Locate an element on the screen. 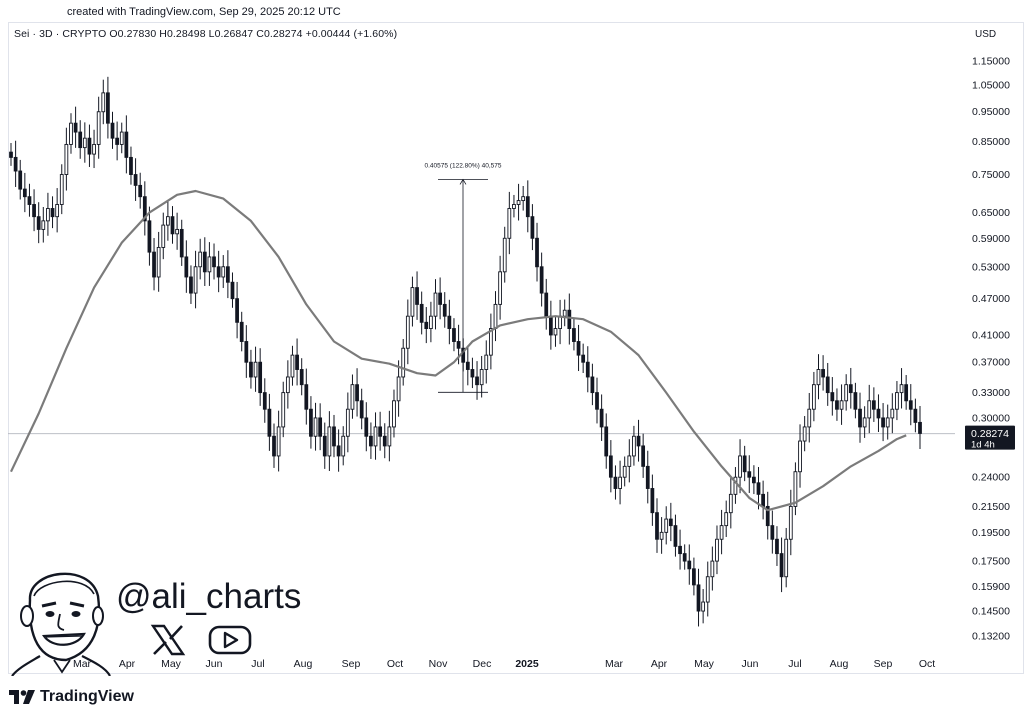 The height and width of the screenshot is (722, 1032). y-tick-label: 0.47000 is located at coordinates (991, 299).